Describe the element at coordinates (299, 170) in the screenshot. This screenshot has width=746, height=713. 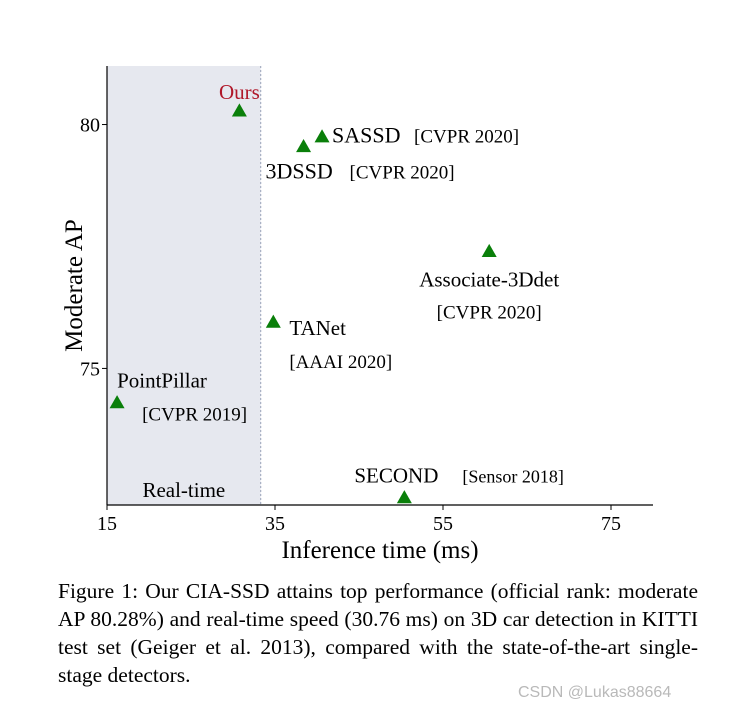
I see `point-name-label: 3DSSD` at that location.